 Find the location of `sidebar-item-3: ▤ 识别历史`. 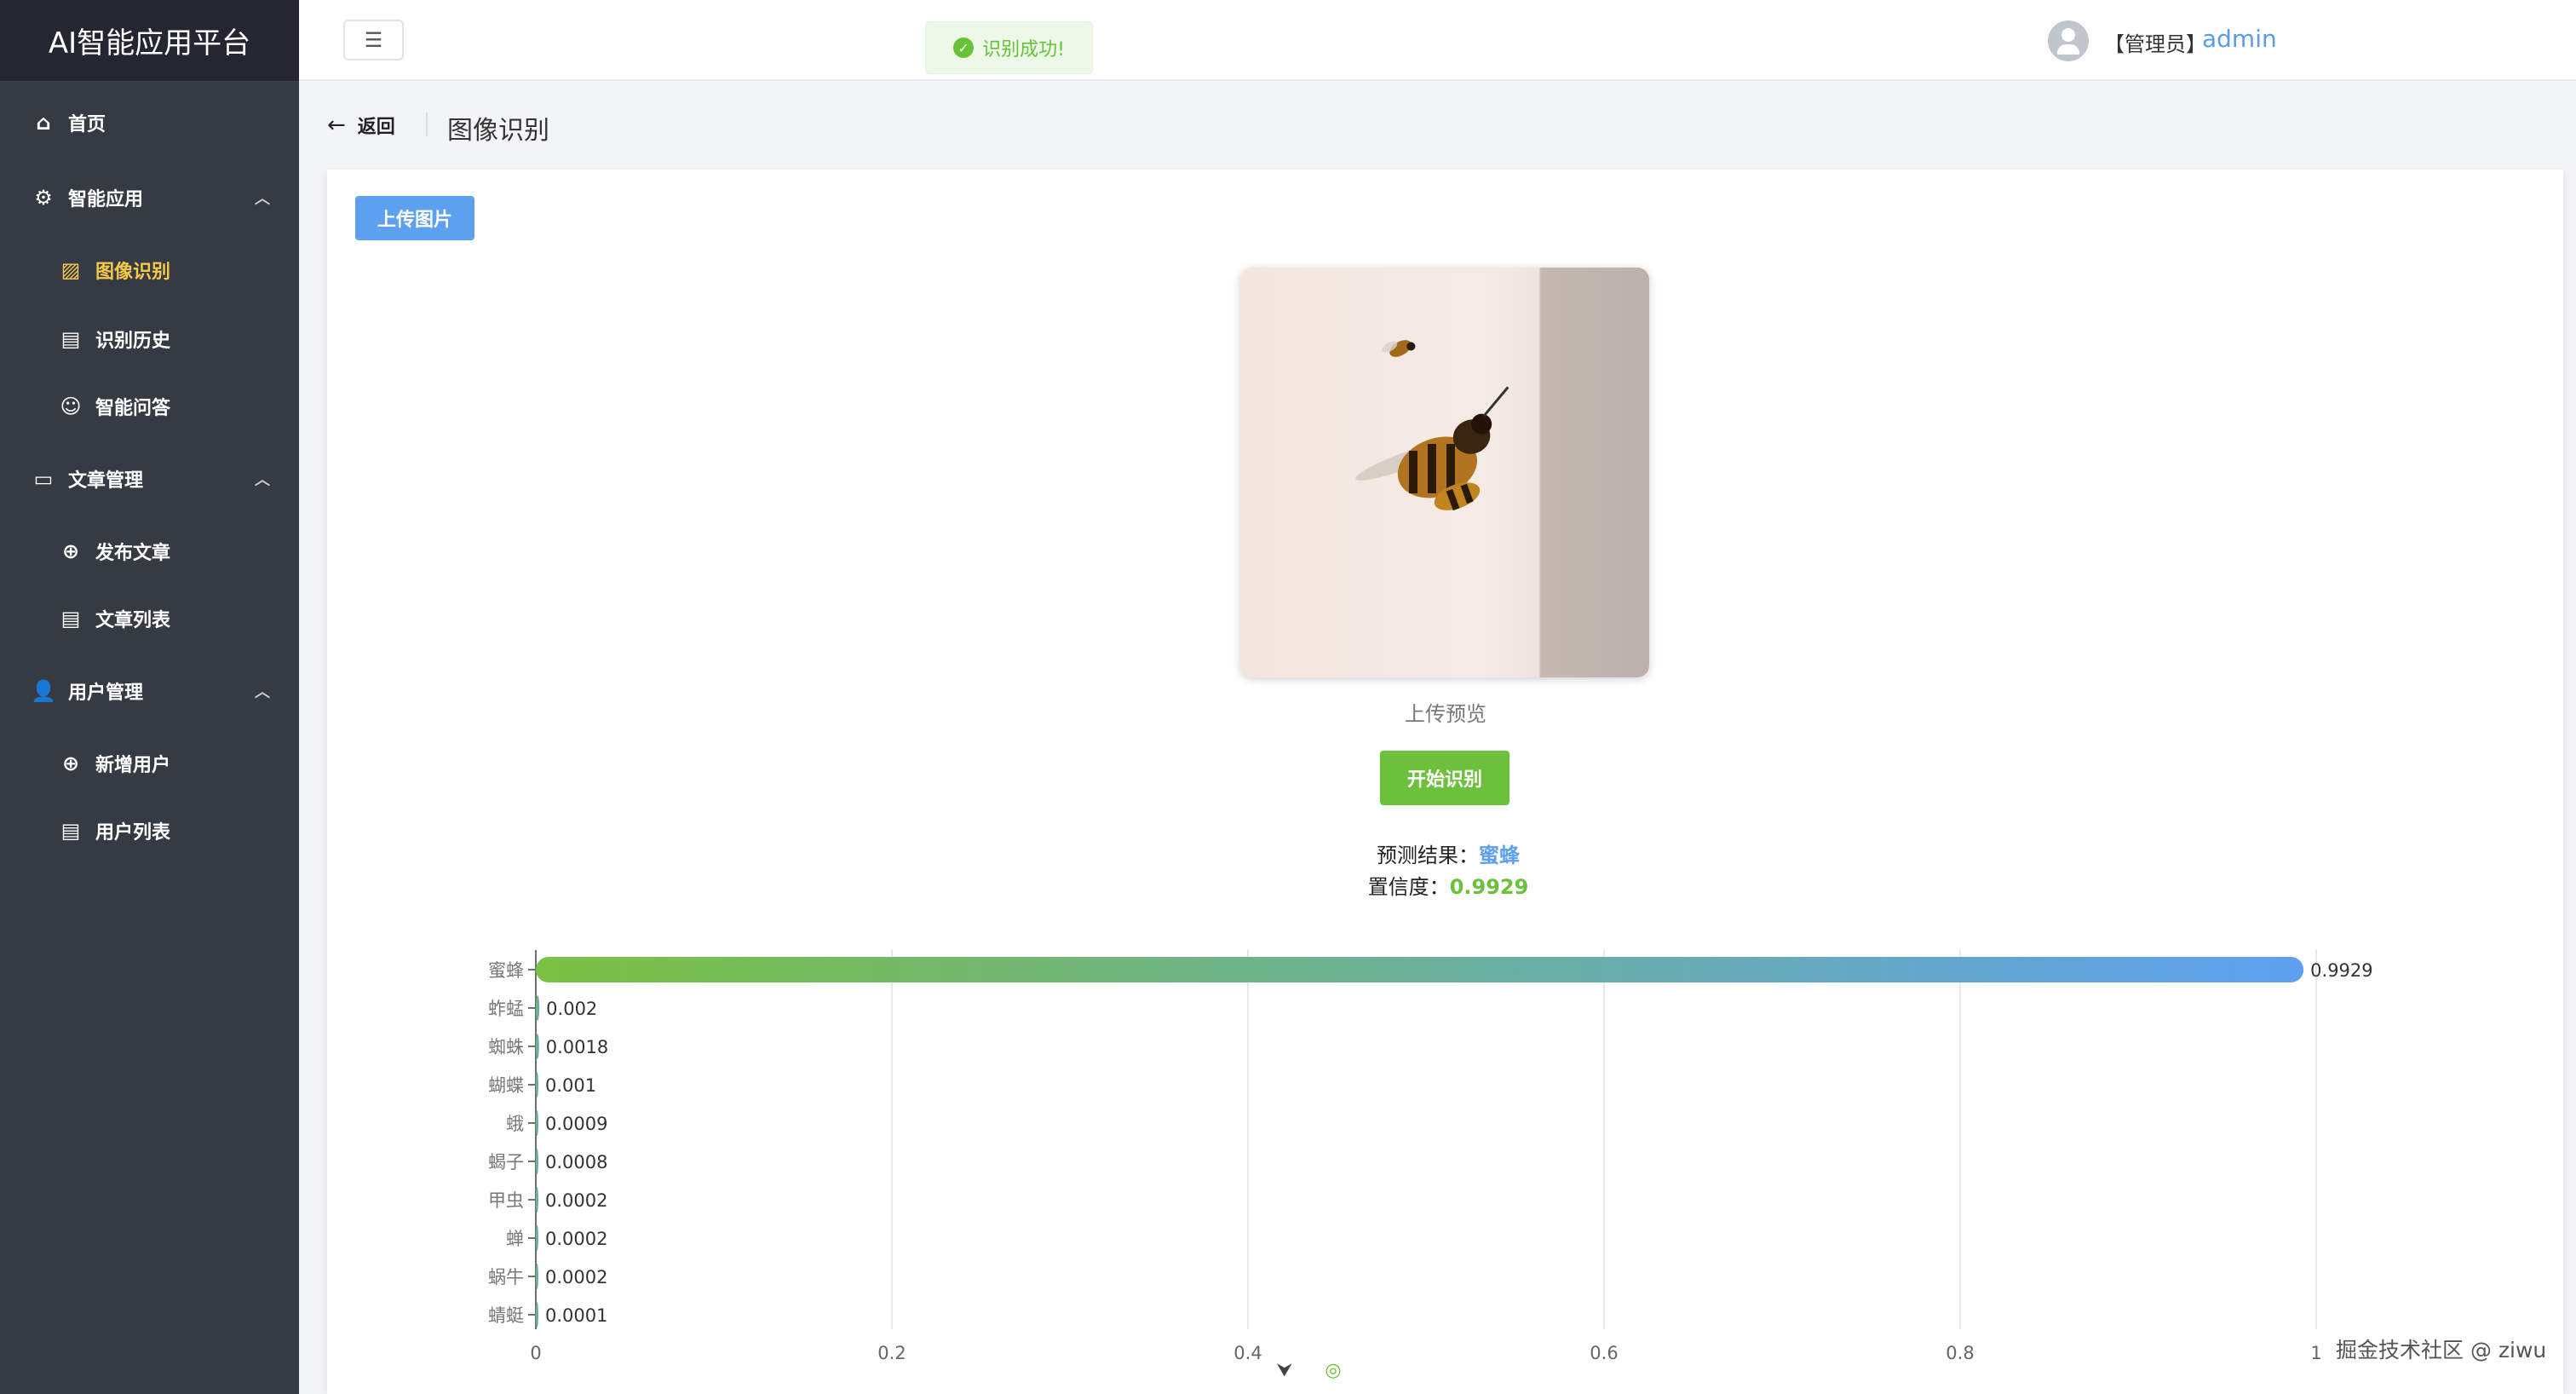

sidebar-item-3: ▤ 识别历史 is located at coordinates (150, 339).